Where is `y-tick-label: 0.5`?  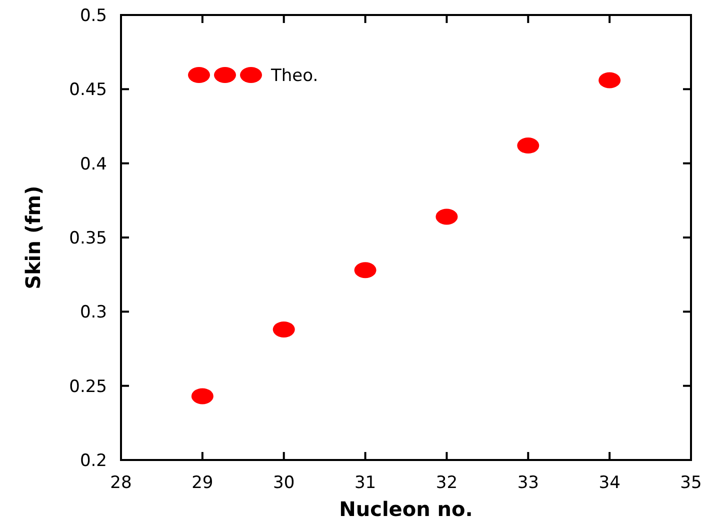
y-tick-label: 0.5 is located at coordinates (93, 16).